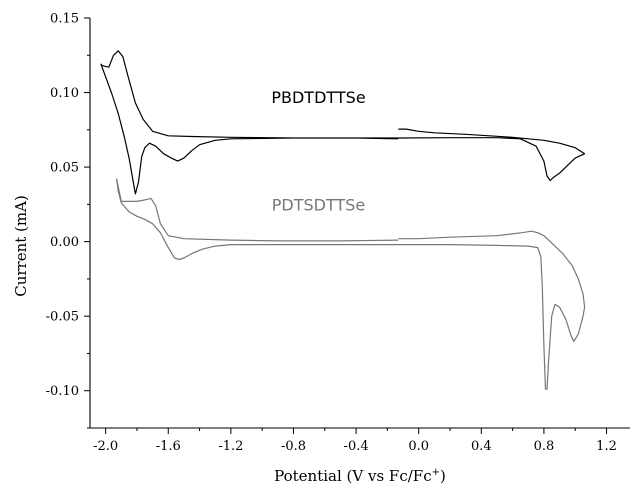 The image size is (632, 488). I want to click on x-tick-label: 1.2, so click(606, 446).